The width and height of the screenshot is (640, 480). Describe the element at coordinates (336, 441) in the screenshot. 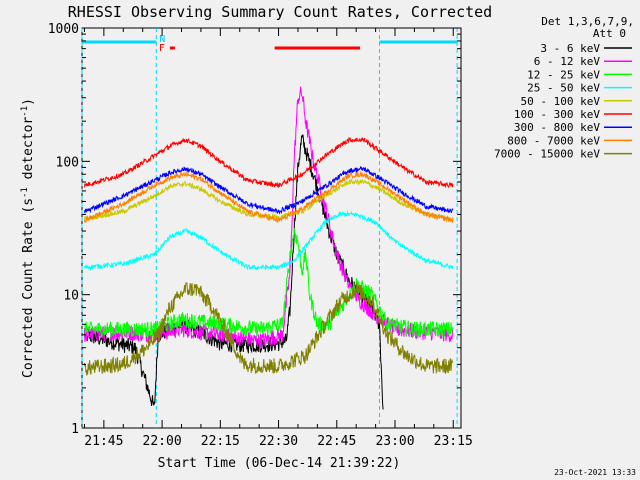

I see `x-tick-label: 22:45` at that location.